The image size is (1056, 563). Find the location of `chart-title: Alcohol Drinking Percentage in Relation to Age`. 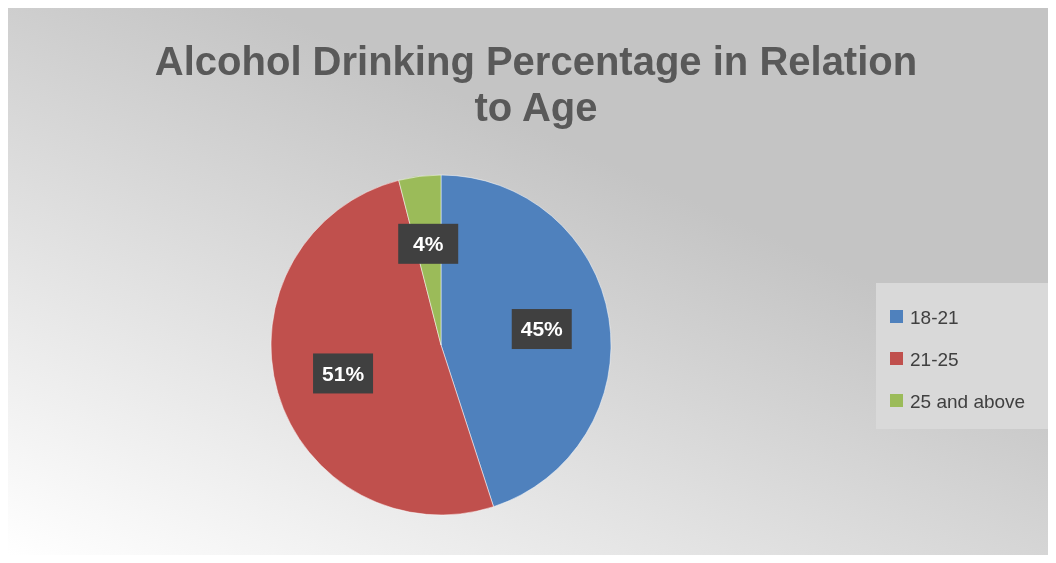

chart-title: Alcohol Drinking Percentage in Relation to Age is located at coordinates (536, 84).